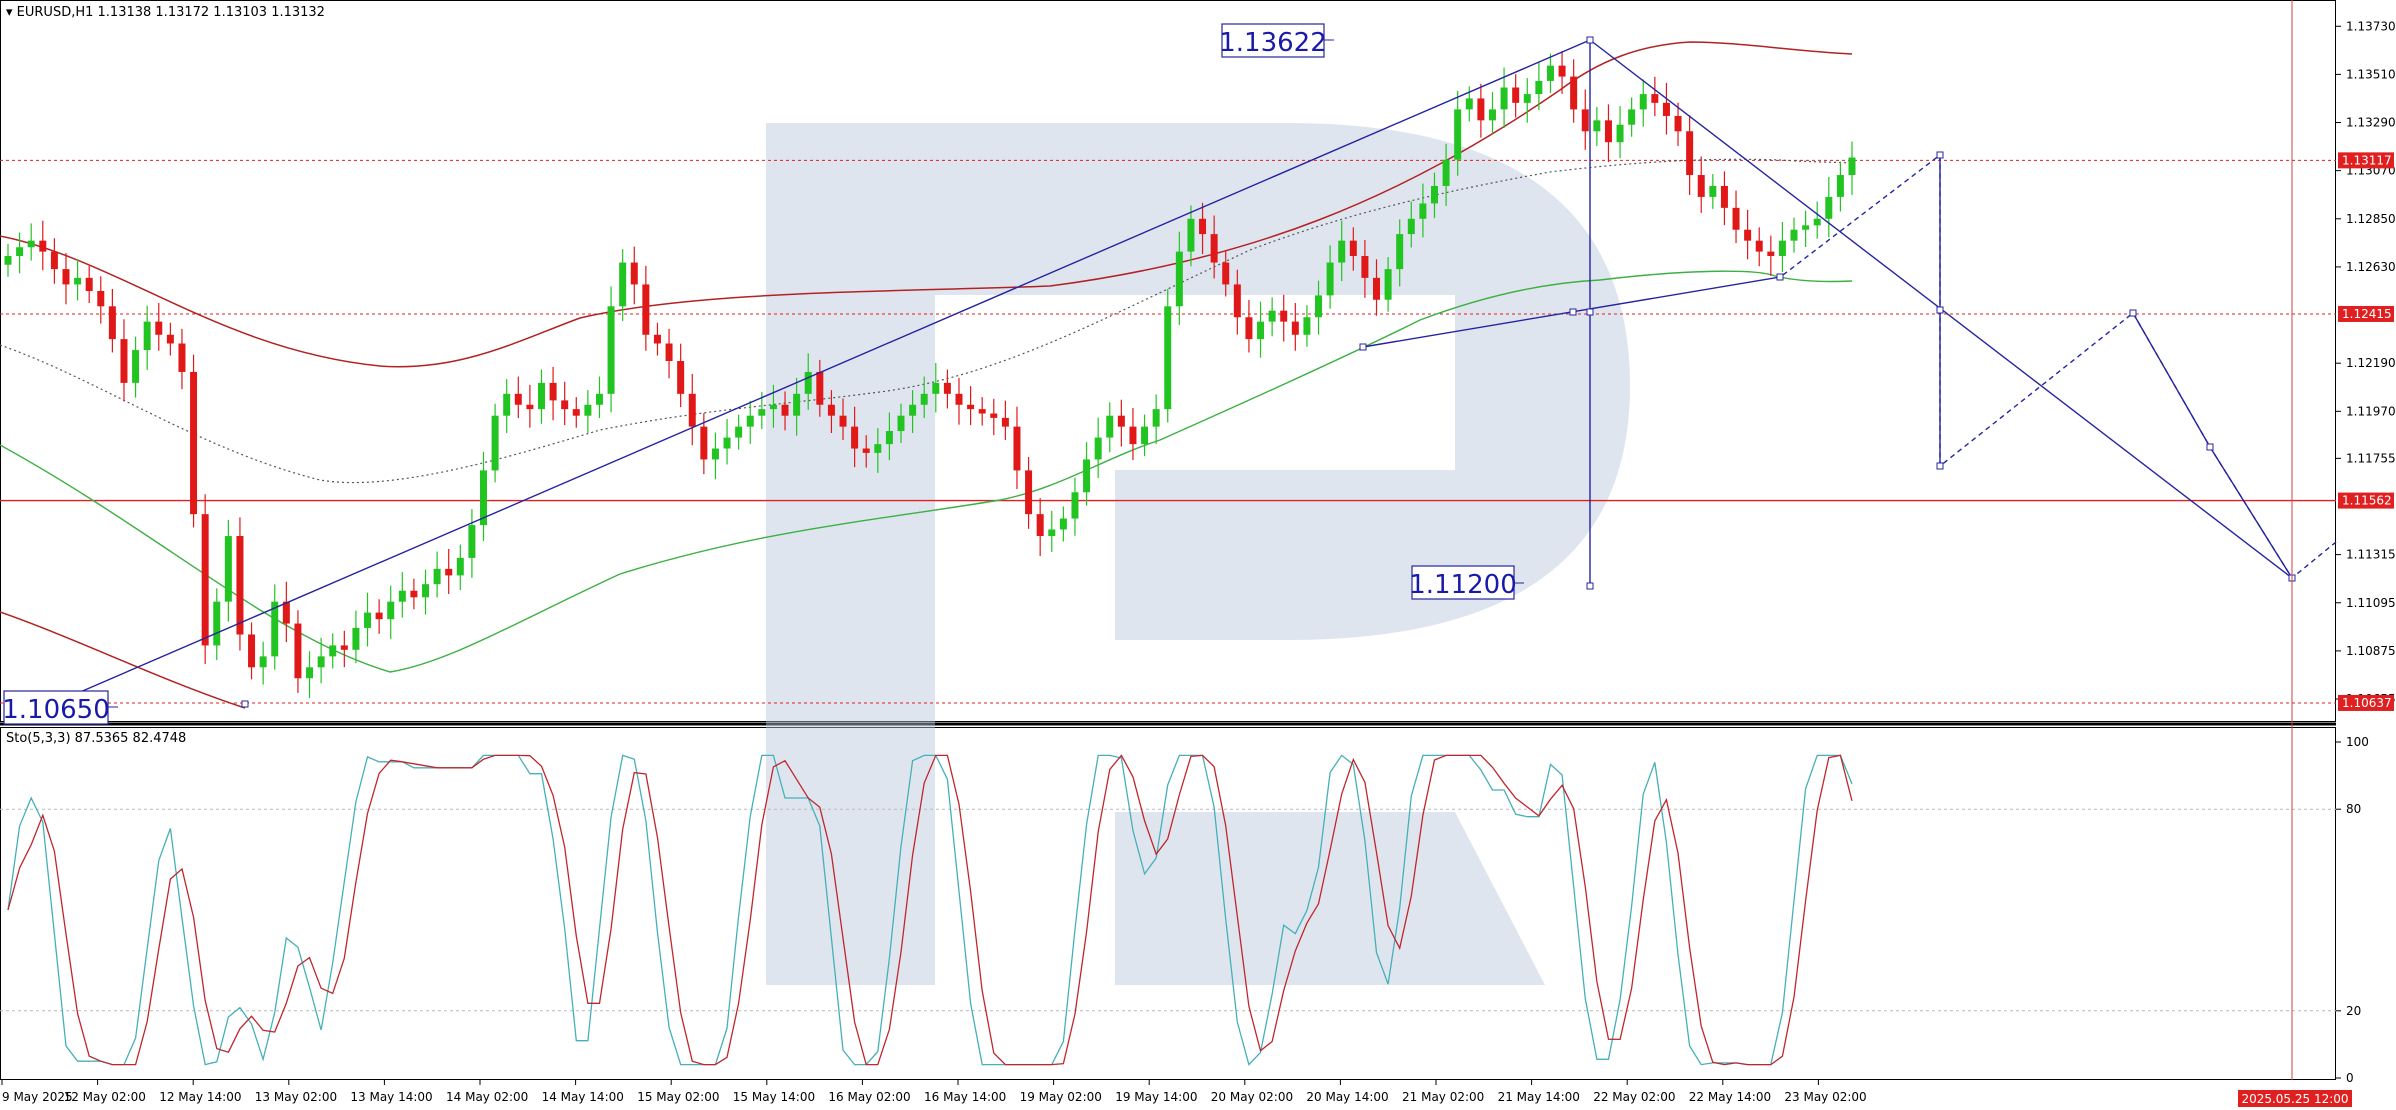 This screenshot has width=2396, height=1110. Describe the element at coordinates (2350, 1078) in the screenshot. I see `oscillator-tick-label: 0` at that location.